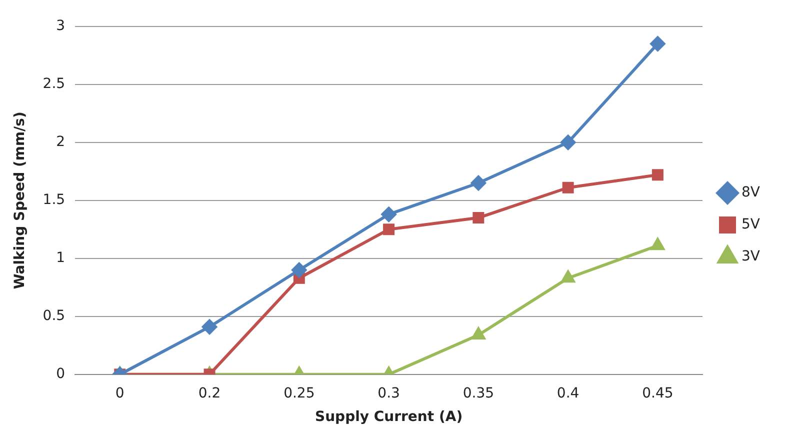  What do you see at coordinates (54, 316) in the screenshot?
I see `y-tick-label: 0.5` at bounding box center [54, 316].